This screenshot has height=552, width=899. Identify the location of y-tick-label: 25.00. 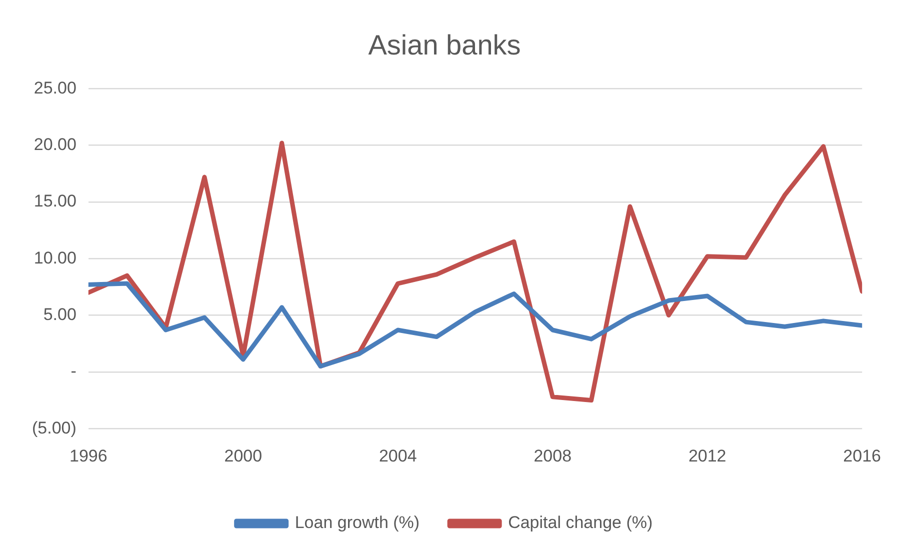
(55, 88).